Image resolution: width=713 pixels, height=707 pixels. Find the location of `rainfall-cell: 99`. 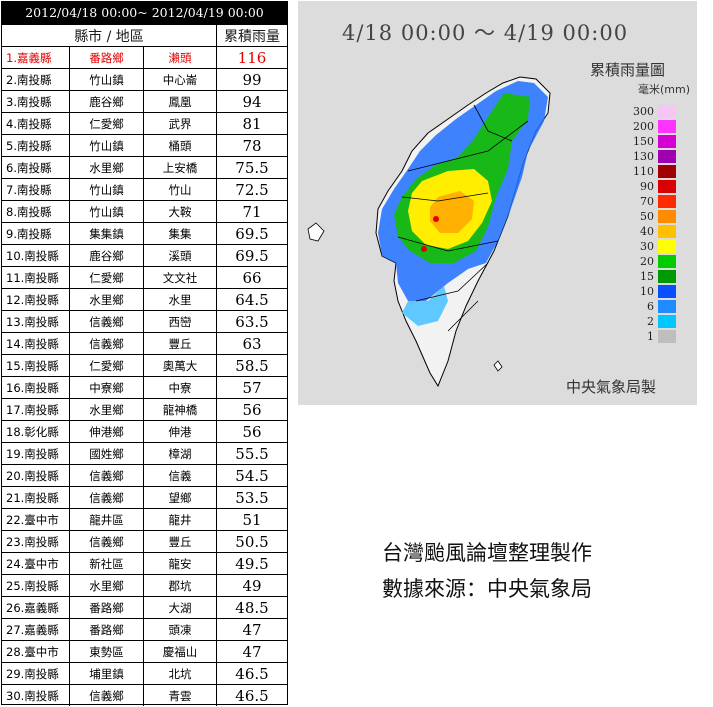

rainfall-cell: 99 is located at coordinates (252, 79).